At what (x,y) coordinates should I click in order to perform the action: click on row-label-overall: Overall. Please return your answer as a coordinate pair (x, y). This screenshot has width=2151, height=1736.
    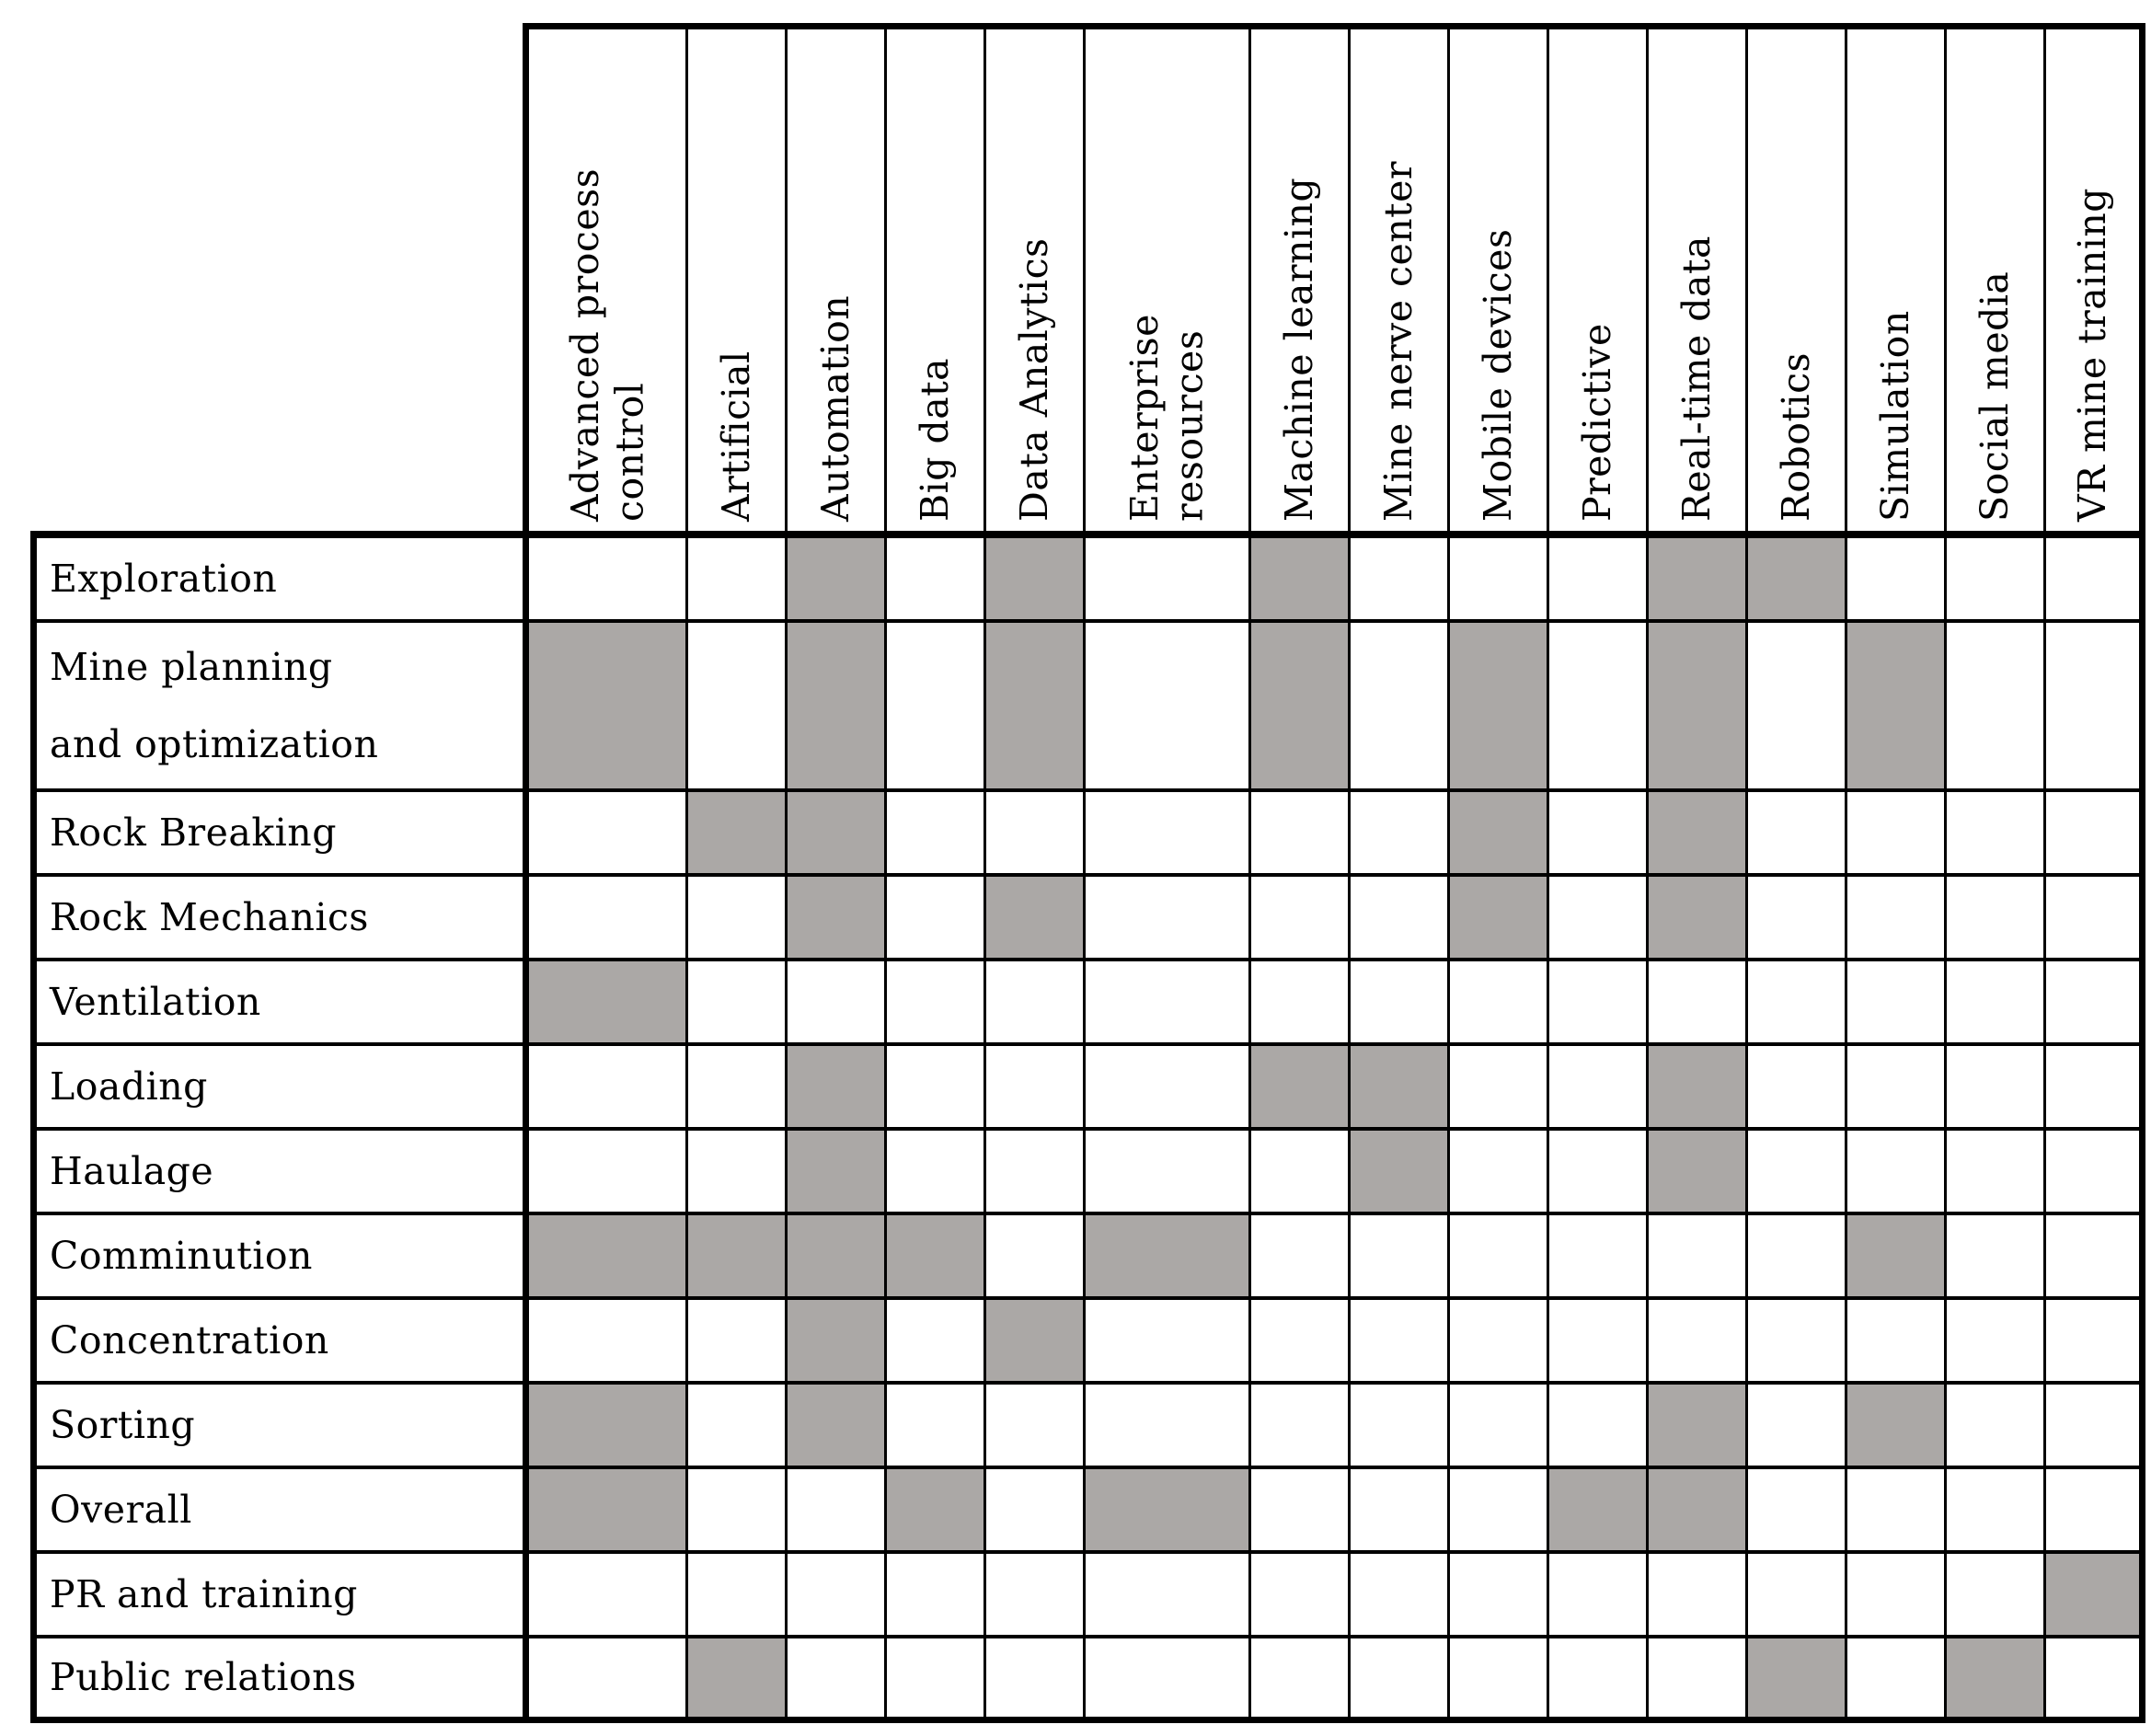
    Looking at the image, I should click on (276, 1511).